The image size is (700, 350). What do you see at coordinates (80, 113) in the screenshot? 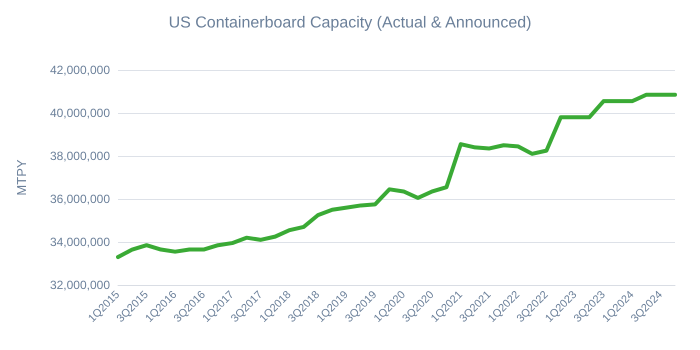
I see `y-tick-label: 40,000,000` at bounding box center [80, 113].